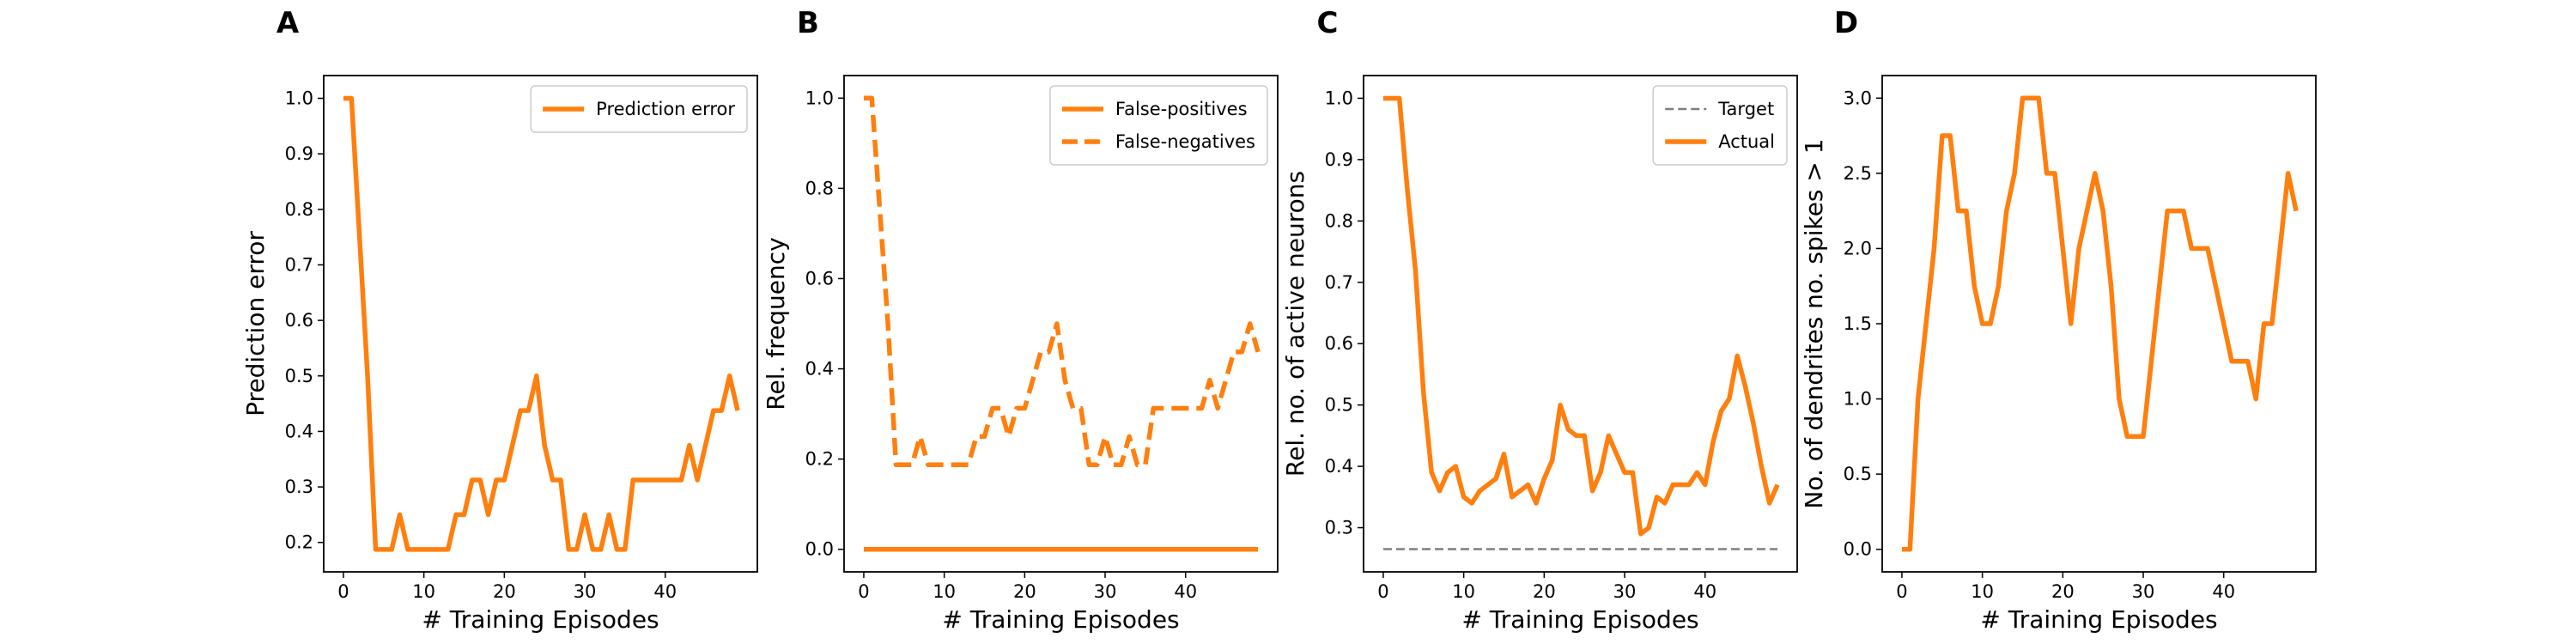  What do you see at coordinates (1185, 142) in the screenshot?
I see `legend-label: False-negatives` at bounding box center [1185, 142].